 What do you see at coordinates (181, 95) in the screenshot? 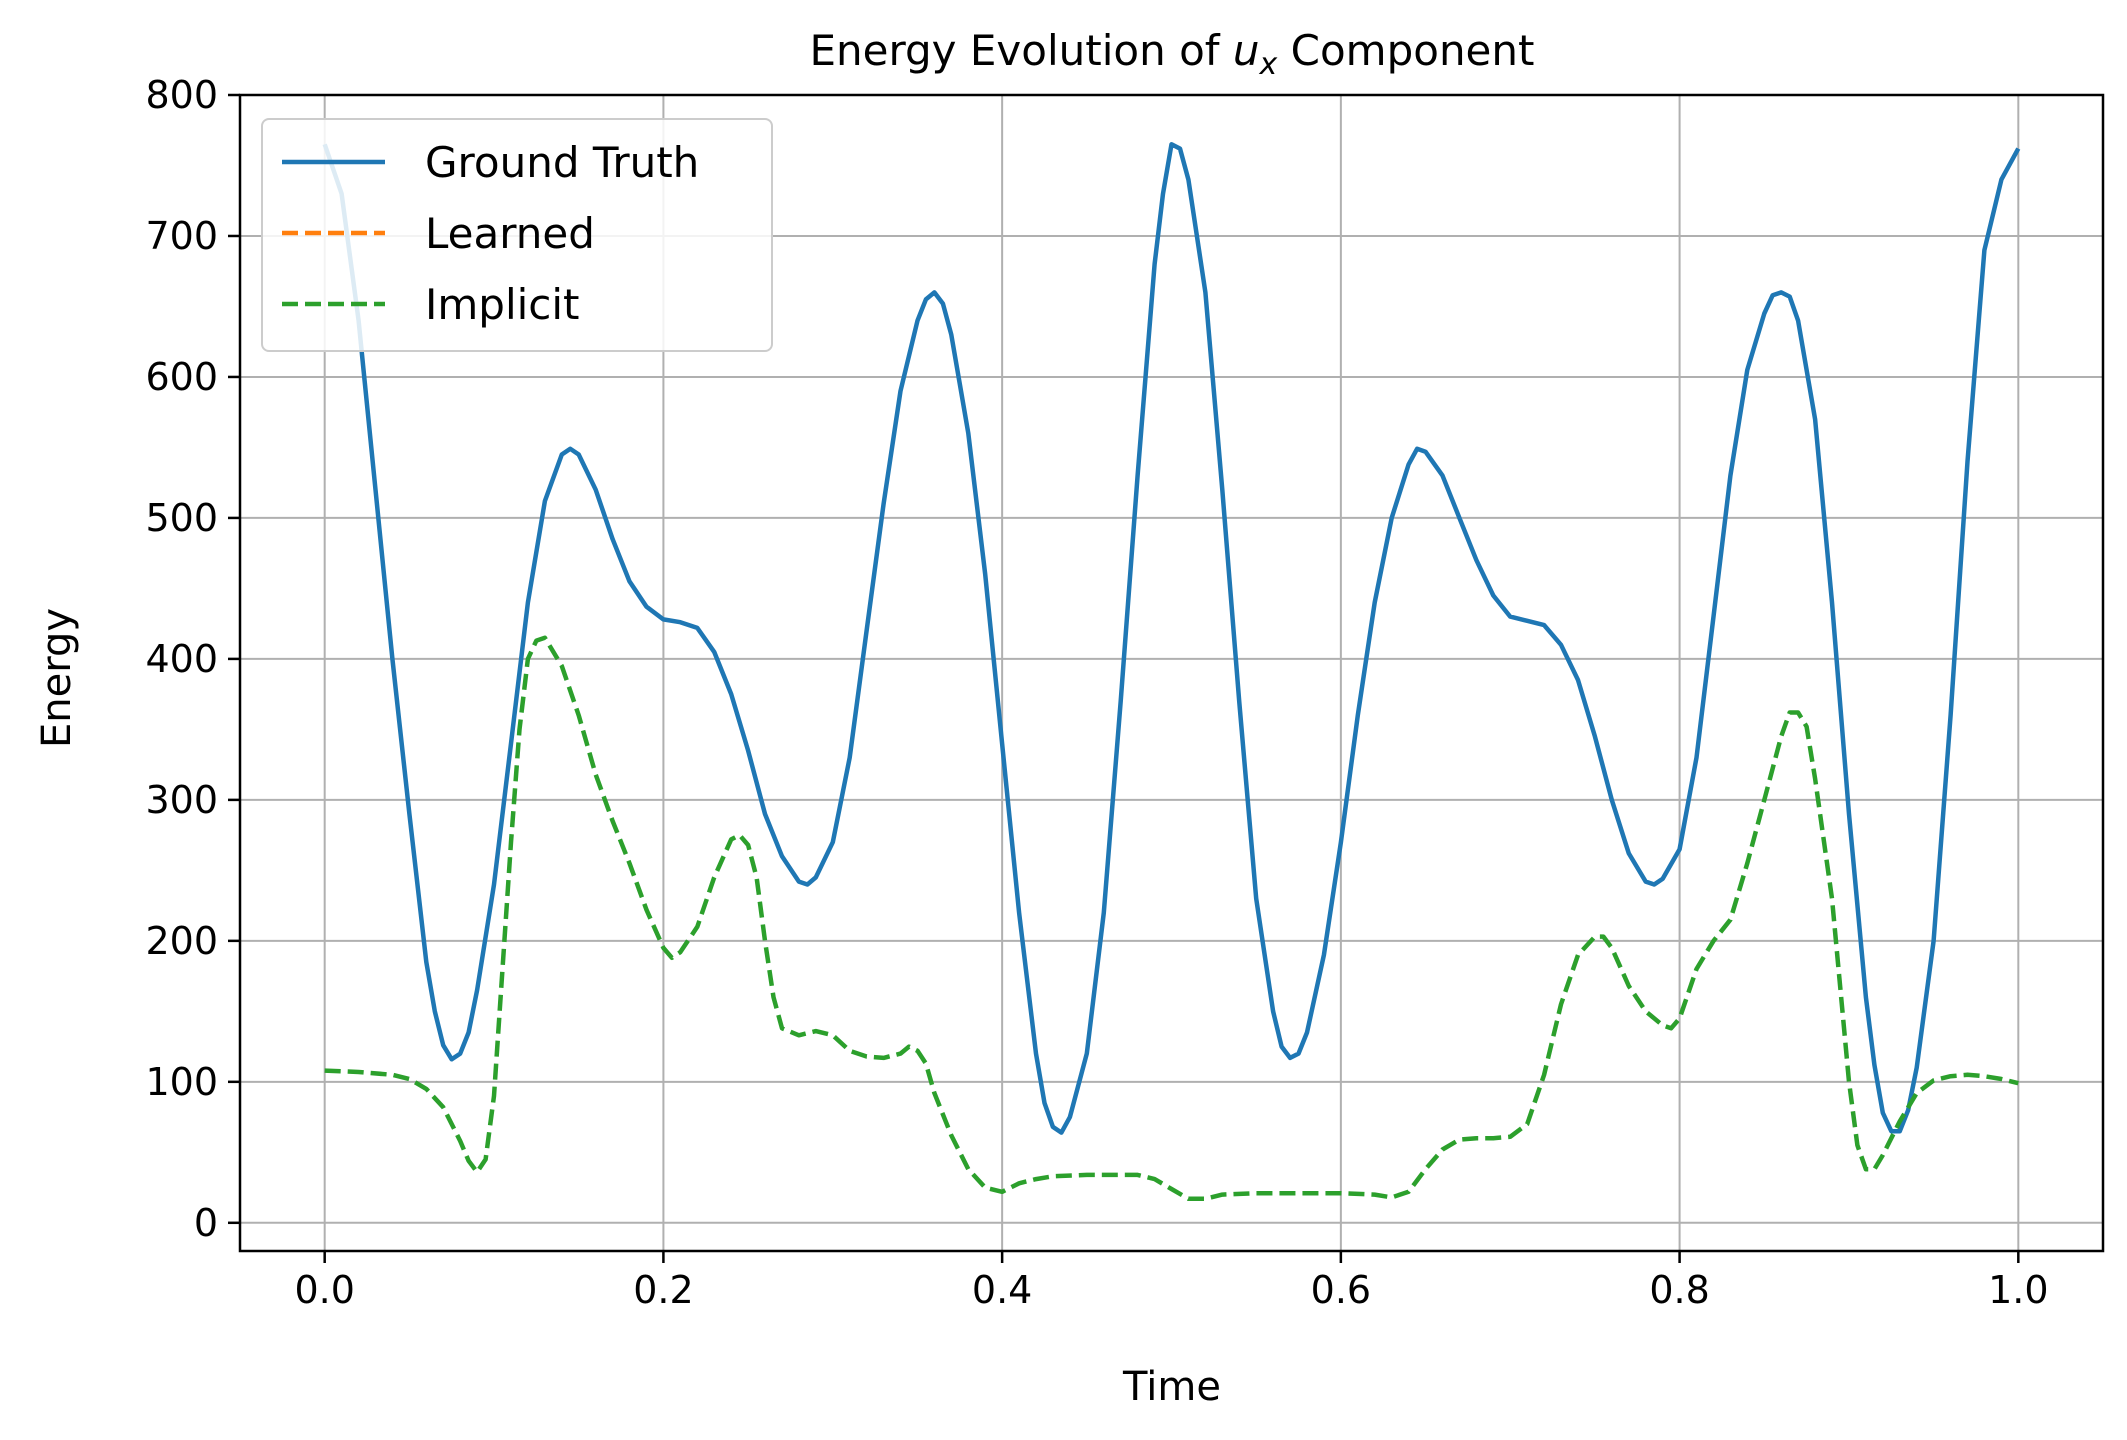
I see `y-tick-label: 800` at bounding box center [181, 95].